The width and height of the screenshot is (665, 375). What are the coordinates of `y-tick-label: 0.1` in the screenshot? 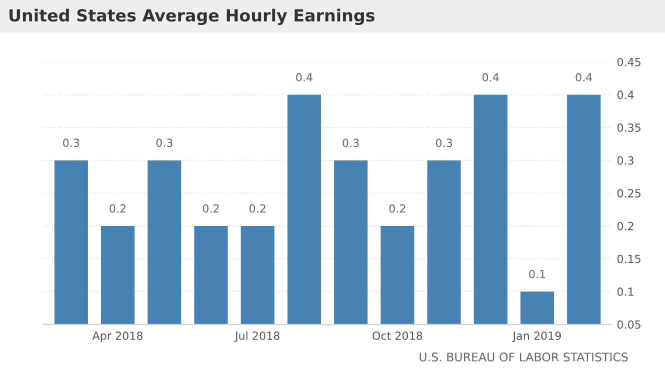 It's located at (625, 292).